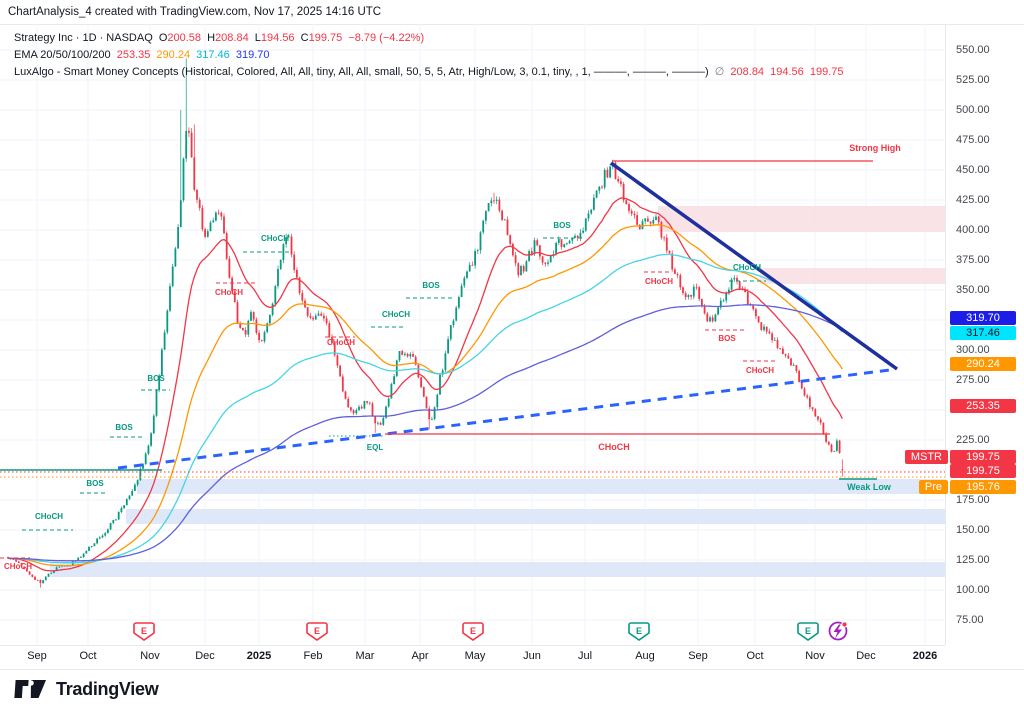  I want to click on symbol-title: Strategy Inc · 1D · NASDAQ, so click(83, 38).